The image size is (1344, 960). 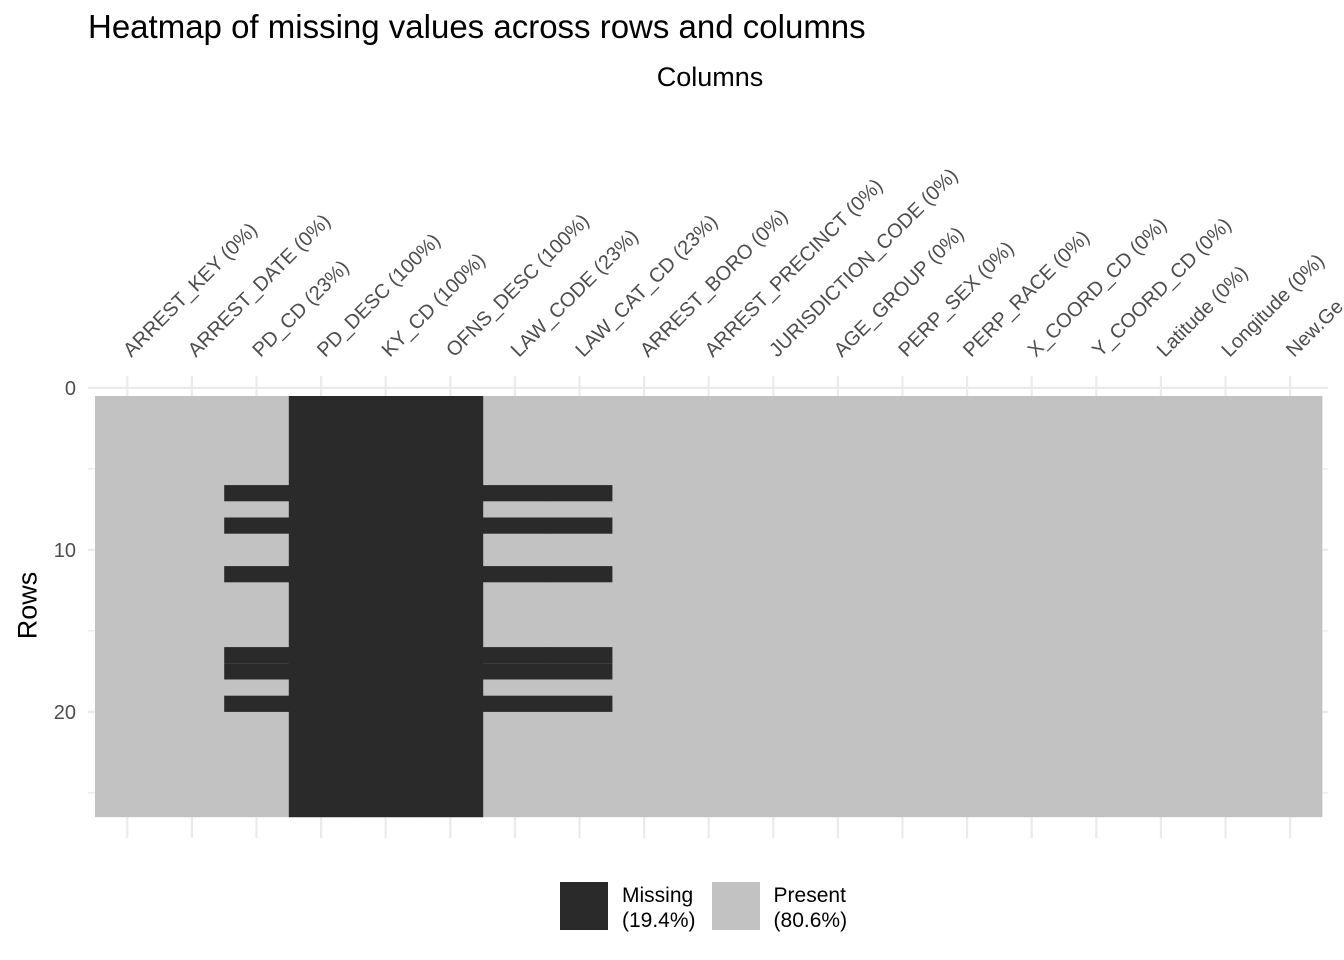 What do you see at coordinates (1026, 294) in the screenshot?
I see `x-tick-label: PERP_RACE (0%)` at bounding box center [1026, 294].